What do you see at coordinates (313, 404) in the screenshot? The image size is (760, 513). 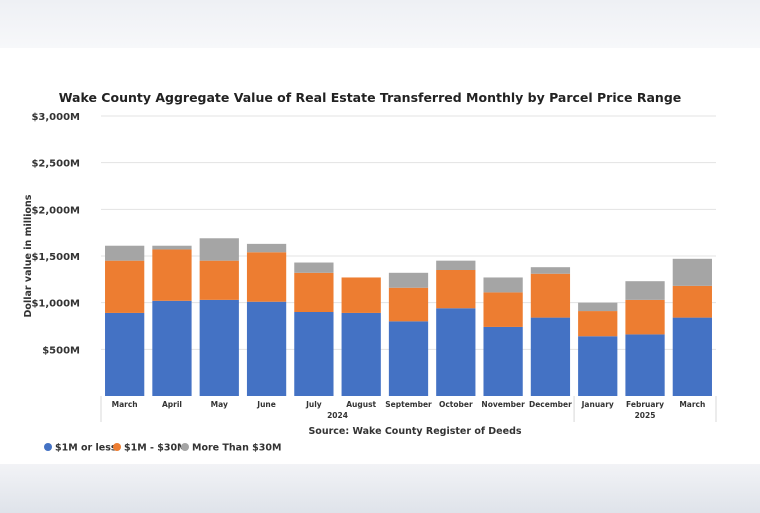 I see `x-tick-label: July` at bounding box center [313, 404].